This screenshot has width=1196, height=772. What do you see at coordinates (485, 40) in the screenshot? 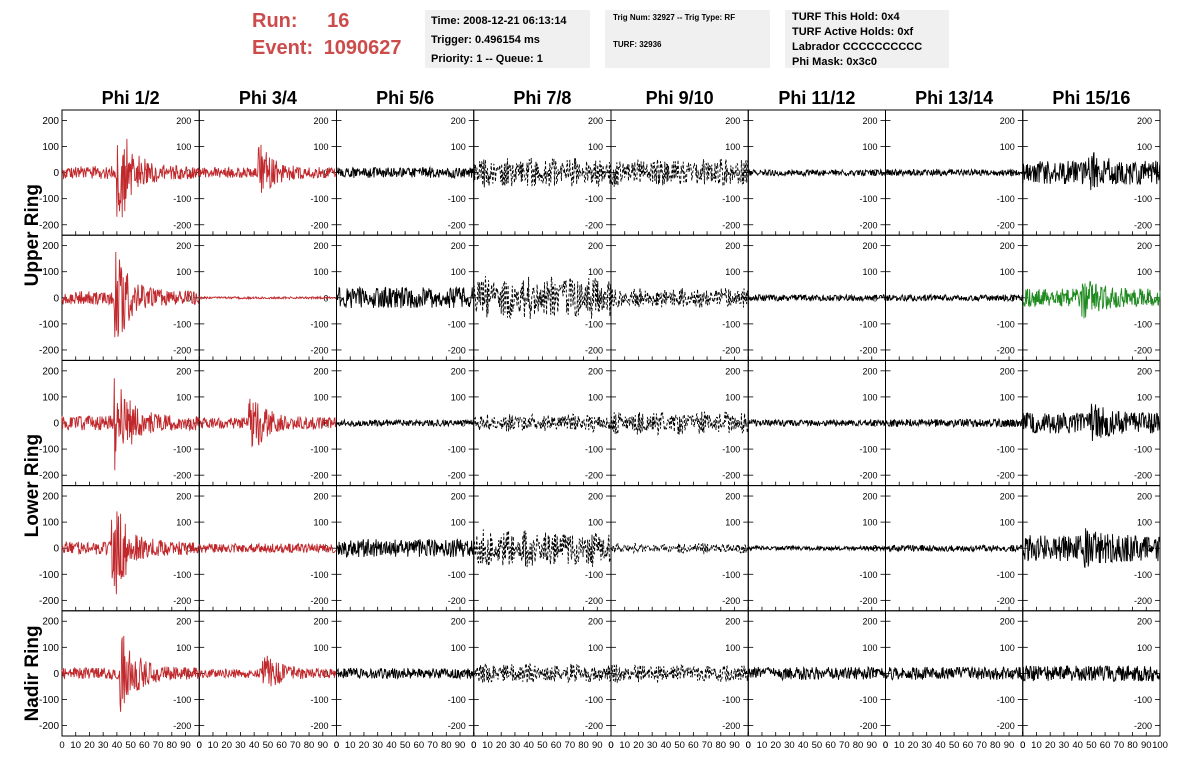
I see `trigger-text: Trigger: 0.496154 ms` at bounding box center [485, 40].